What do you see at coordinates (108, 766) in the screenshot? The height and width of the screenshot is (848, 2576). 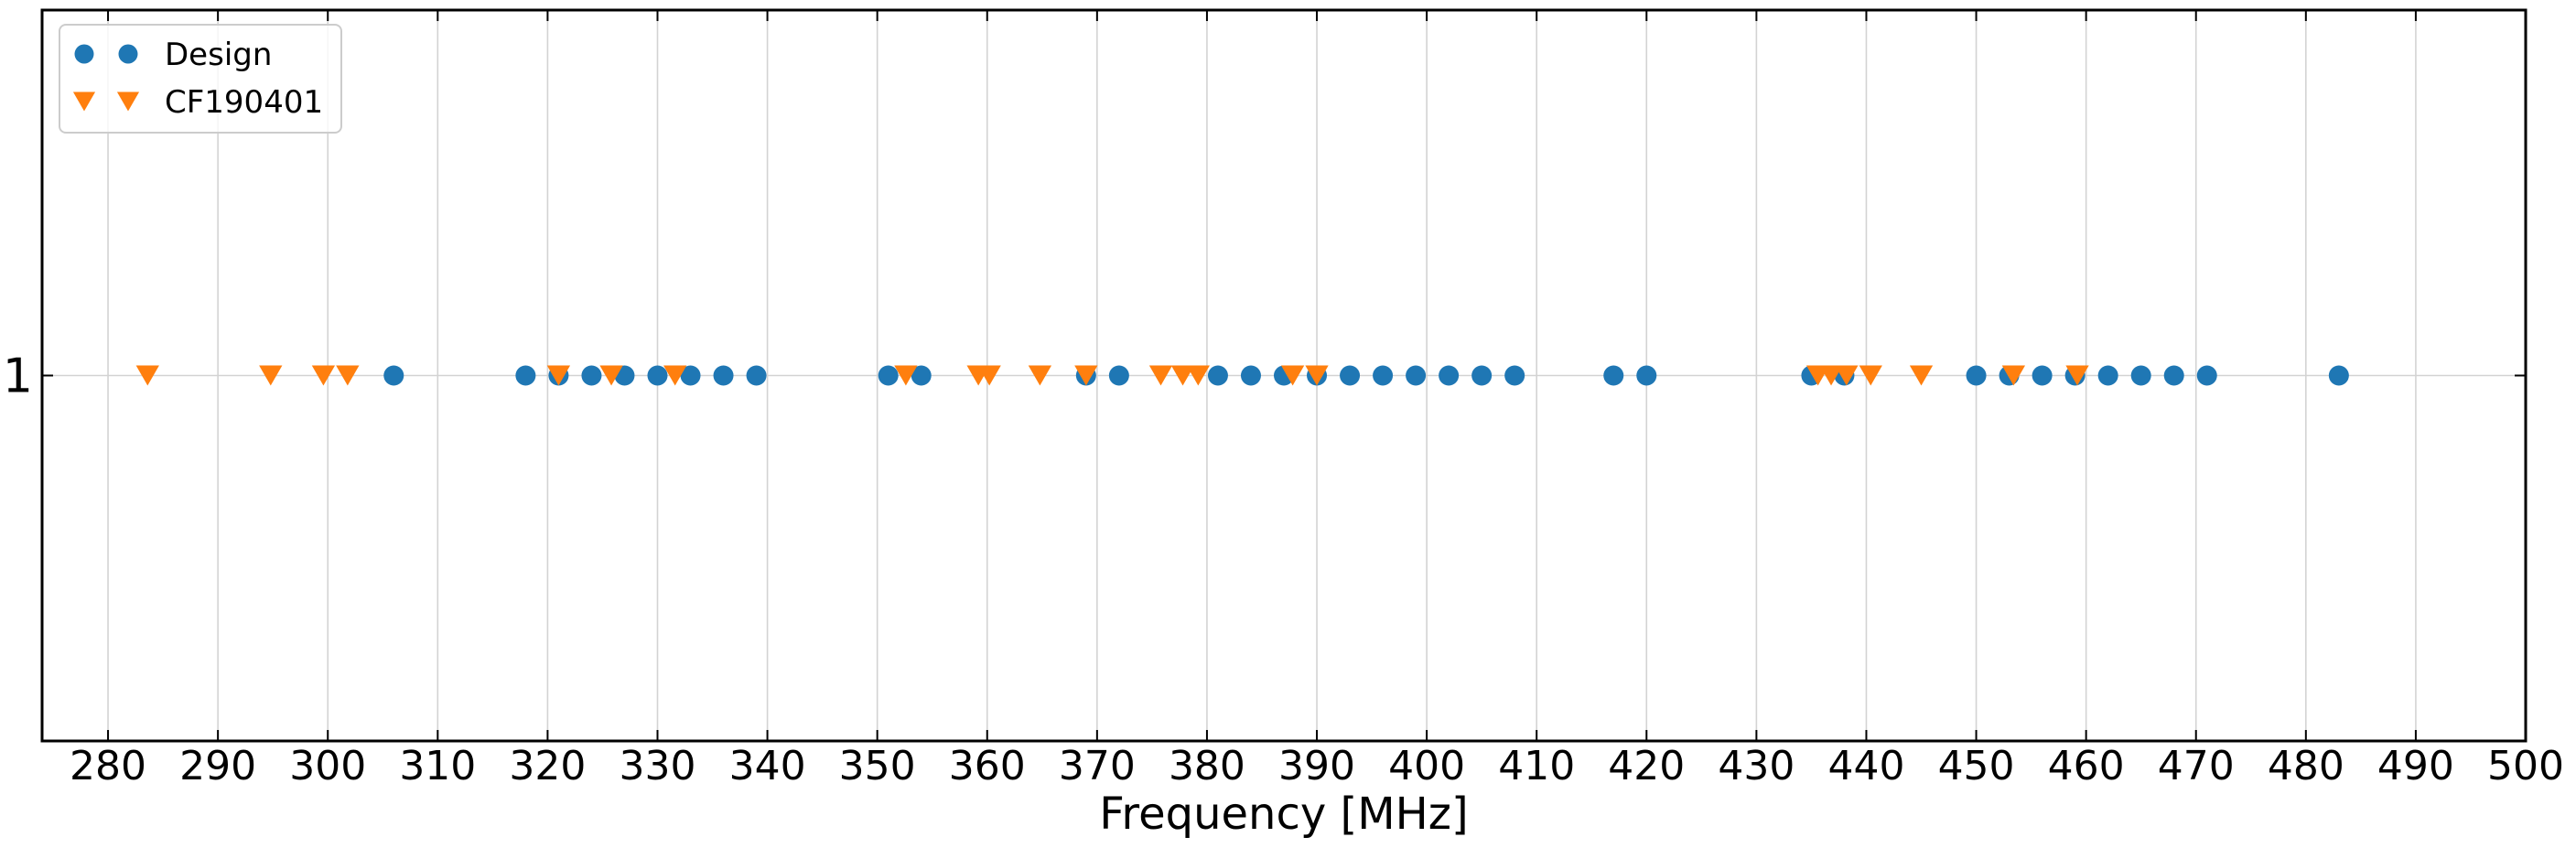 I see `x-tick-label: 280` at bounding box center [108, 766].